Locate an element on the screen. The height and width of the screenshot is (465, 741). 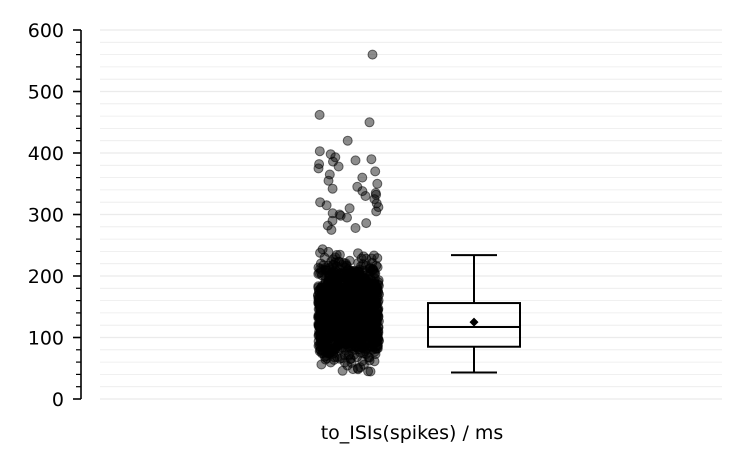
y-tick-label: 0 is located at coordinates (58, 400).